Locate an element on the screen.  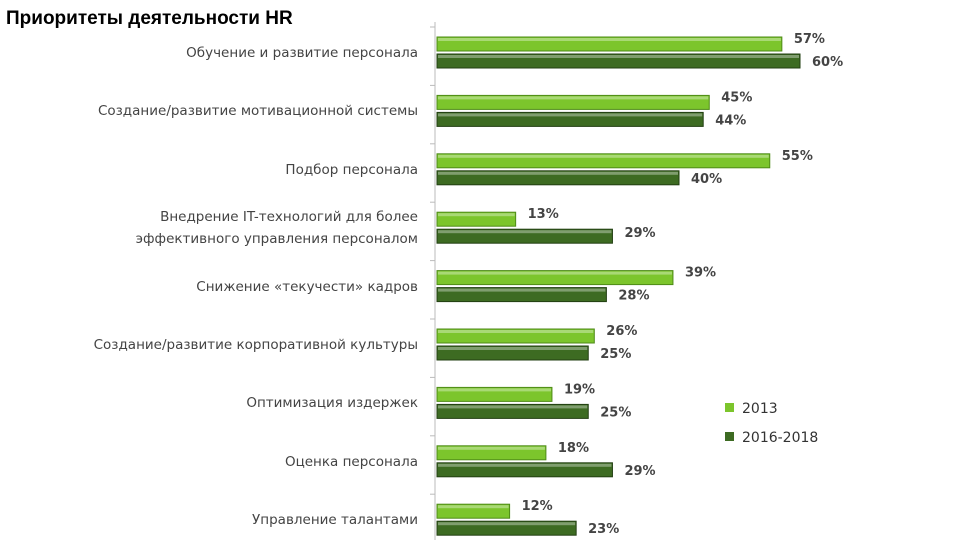
value-label: 26% is located at coordinates (621, 331).